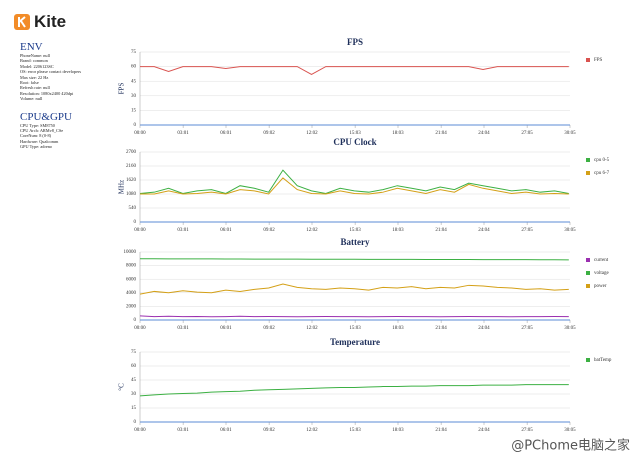  I want to click on info-line: CPU Arch: ARMv8_CSe, so click(42, 131).